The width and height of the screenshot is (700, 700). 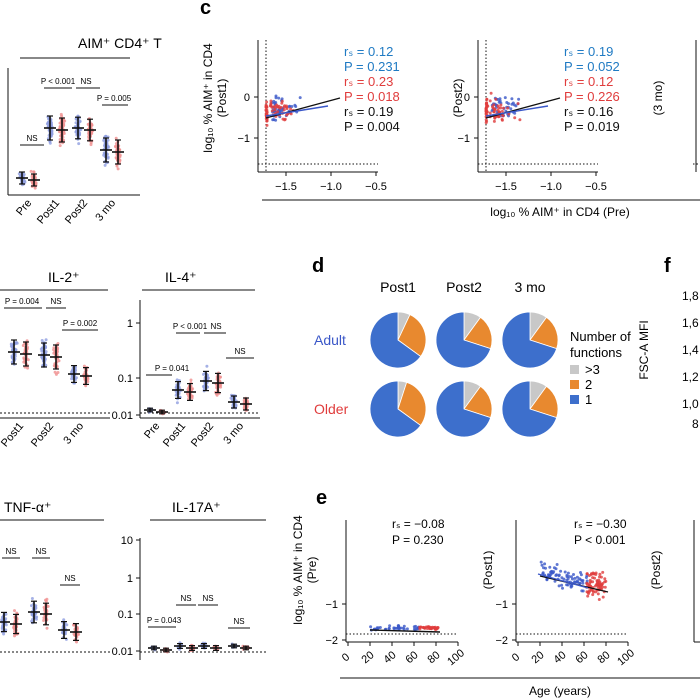 What do you see at coordinates (286, 187) in the screenshot?
I see `x-tick-label: −1.5` at bounding box center [286, 187].